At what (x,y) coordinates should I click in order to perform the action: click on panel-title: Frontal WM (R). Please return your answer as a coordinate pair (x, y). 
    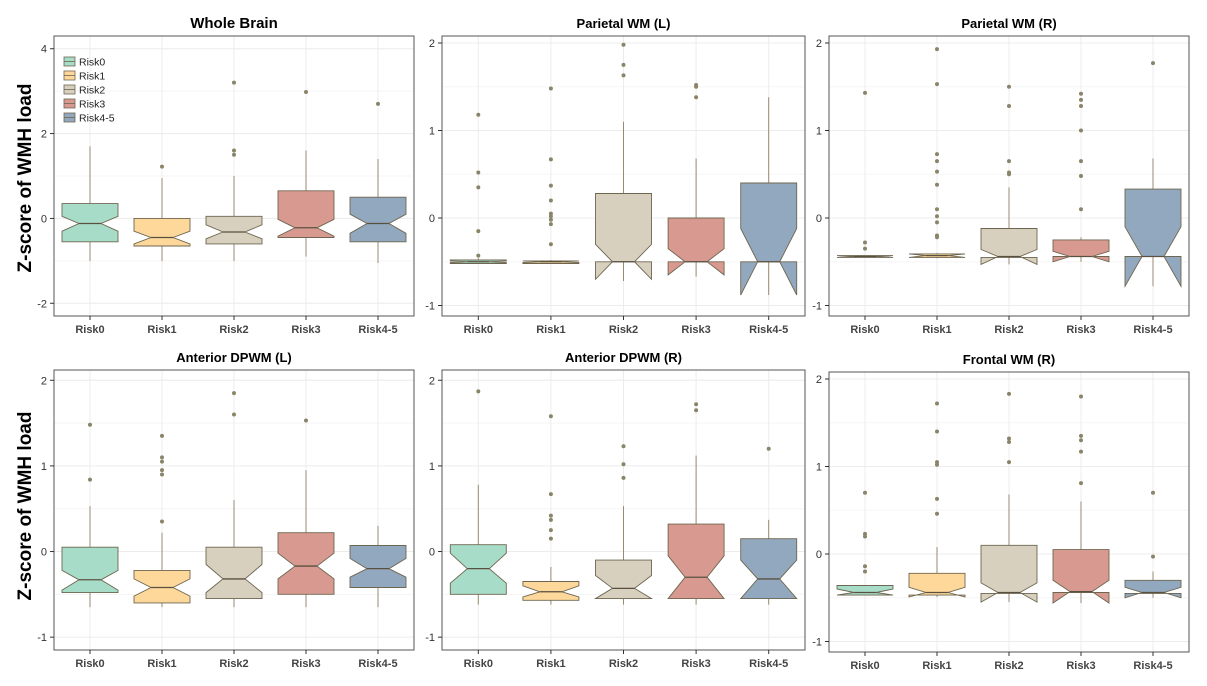
    Looking at the image, I should click on (1009, 359).